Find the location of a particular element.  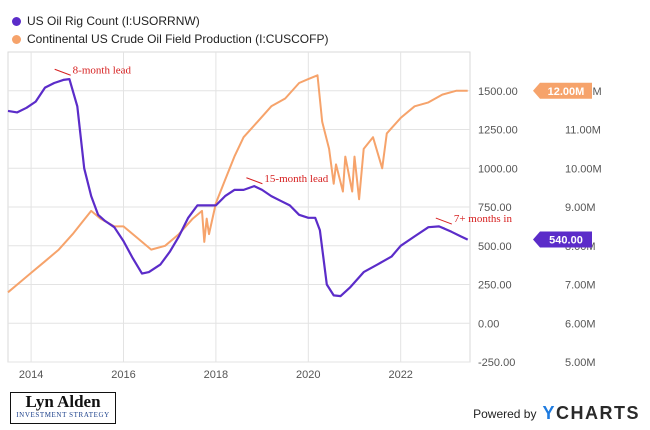

annotation-label: 7+ months in is located at coordinates (483, 219).